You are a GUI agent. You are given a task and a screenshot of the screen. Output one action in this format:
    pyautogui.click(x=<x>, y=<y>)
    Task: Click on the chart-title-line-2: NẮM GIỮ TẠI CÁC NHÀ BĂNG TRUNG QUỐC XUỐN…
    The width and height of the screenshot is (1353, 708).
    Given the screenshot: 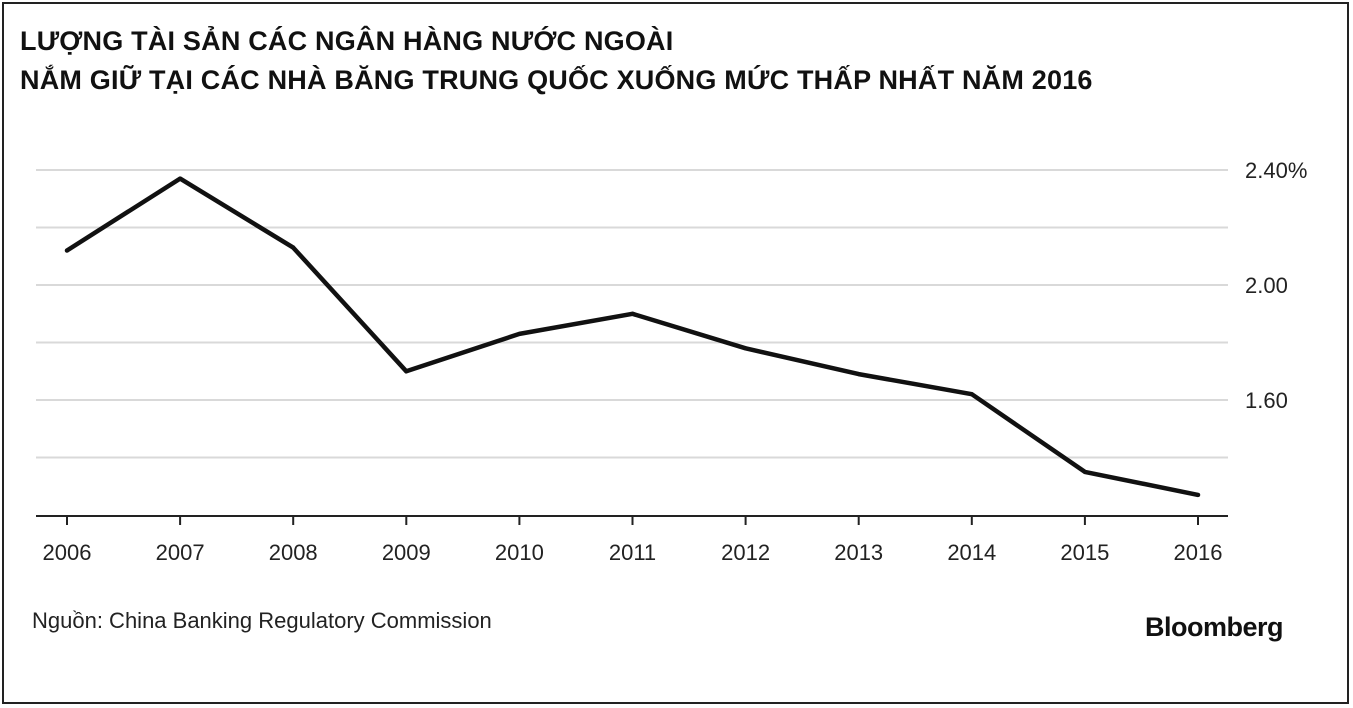 What is the action you would take?
    pyautogui.click(x=556, y=80)
    